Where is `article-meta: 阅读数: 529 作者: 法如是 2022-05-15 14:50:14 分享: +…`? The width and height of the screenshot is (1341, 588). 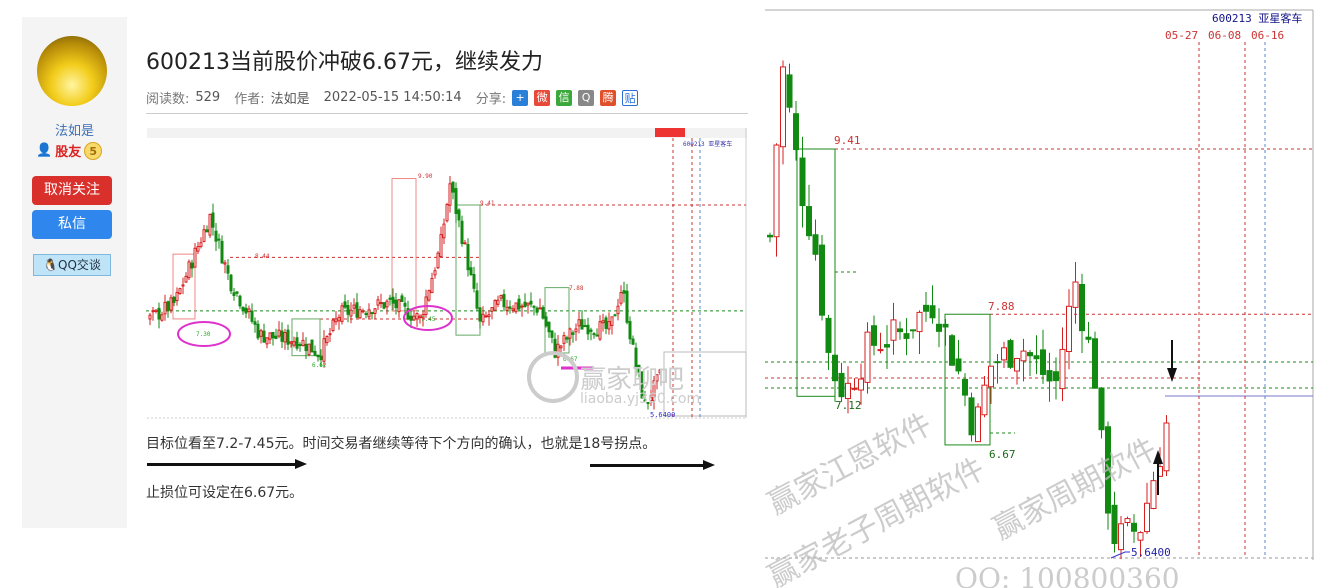
article-meta: 阅读数: 529 作者: 法如是 2022-05-15 14:50:14 分享: +… is located at coordinates (392, 97).